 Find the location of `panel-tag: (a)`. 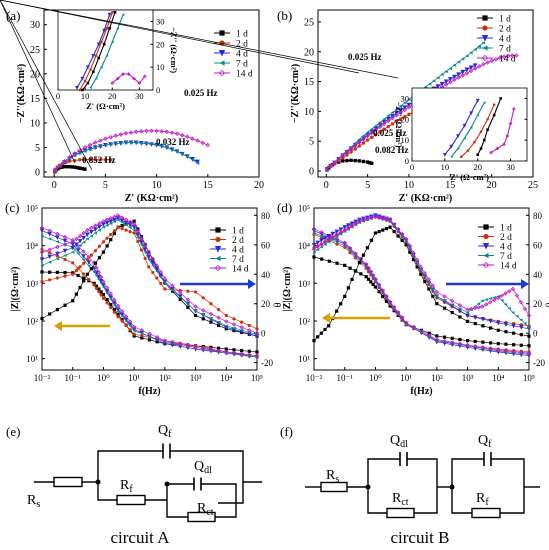

panel-tag: (a) is located at coordinates (13, 15).